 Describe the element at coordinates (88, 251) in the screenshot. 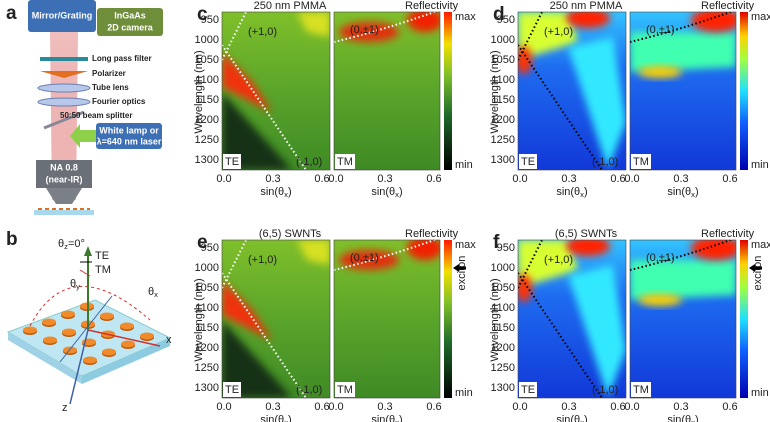

I see `arrowhead` at that location.